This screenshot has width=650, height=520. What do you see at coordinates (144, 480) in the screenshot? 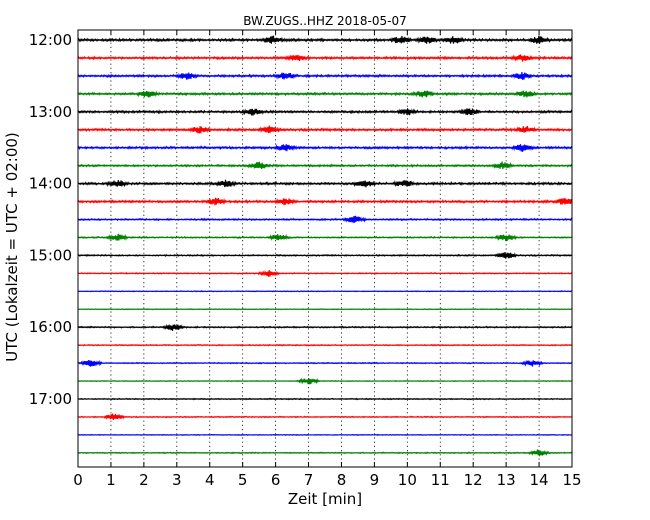
I see `x-tick-label: 2` at bounding box center [144, 480].